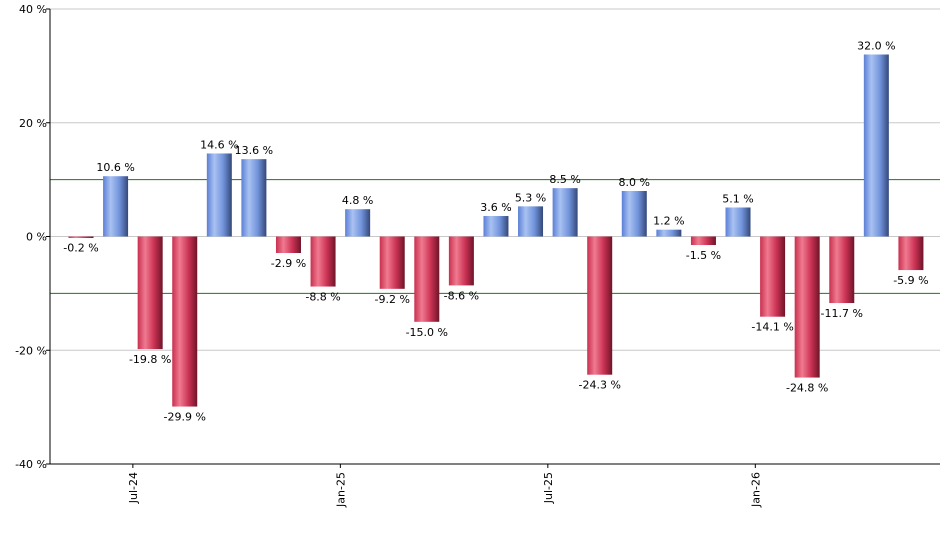 The image size is (940, 554). I want to click on data-label: 8.5 %, so click(564, 179).